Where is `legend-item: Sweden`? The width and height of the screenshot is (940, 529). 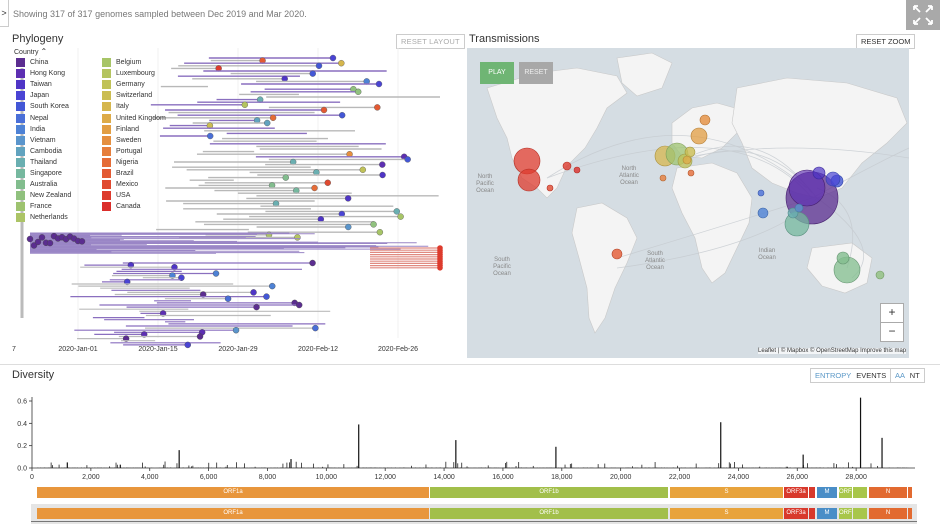 legend-item: Sweden is located at coordinates (121, 140).